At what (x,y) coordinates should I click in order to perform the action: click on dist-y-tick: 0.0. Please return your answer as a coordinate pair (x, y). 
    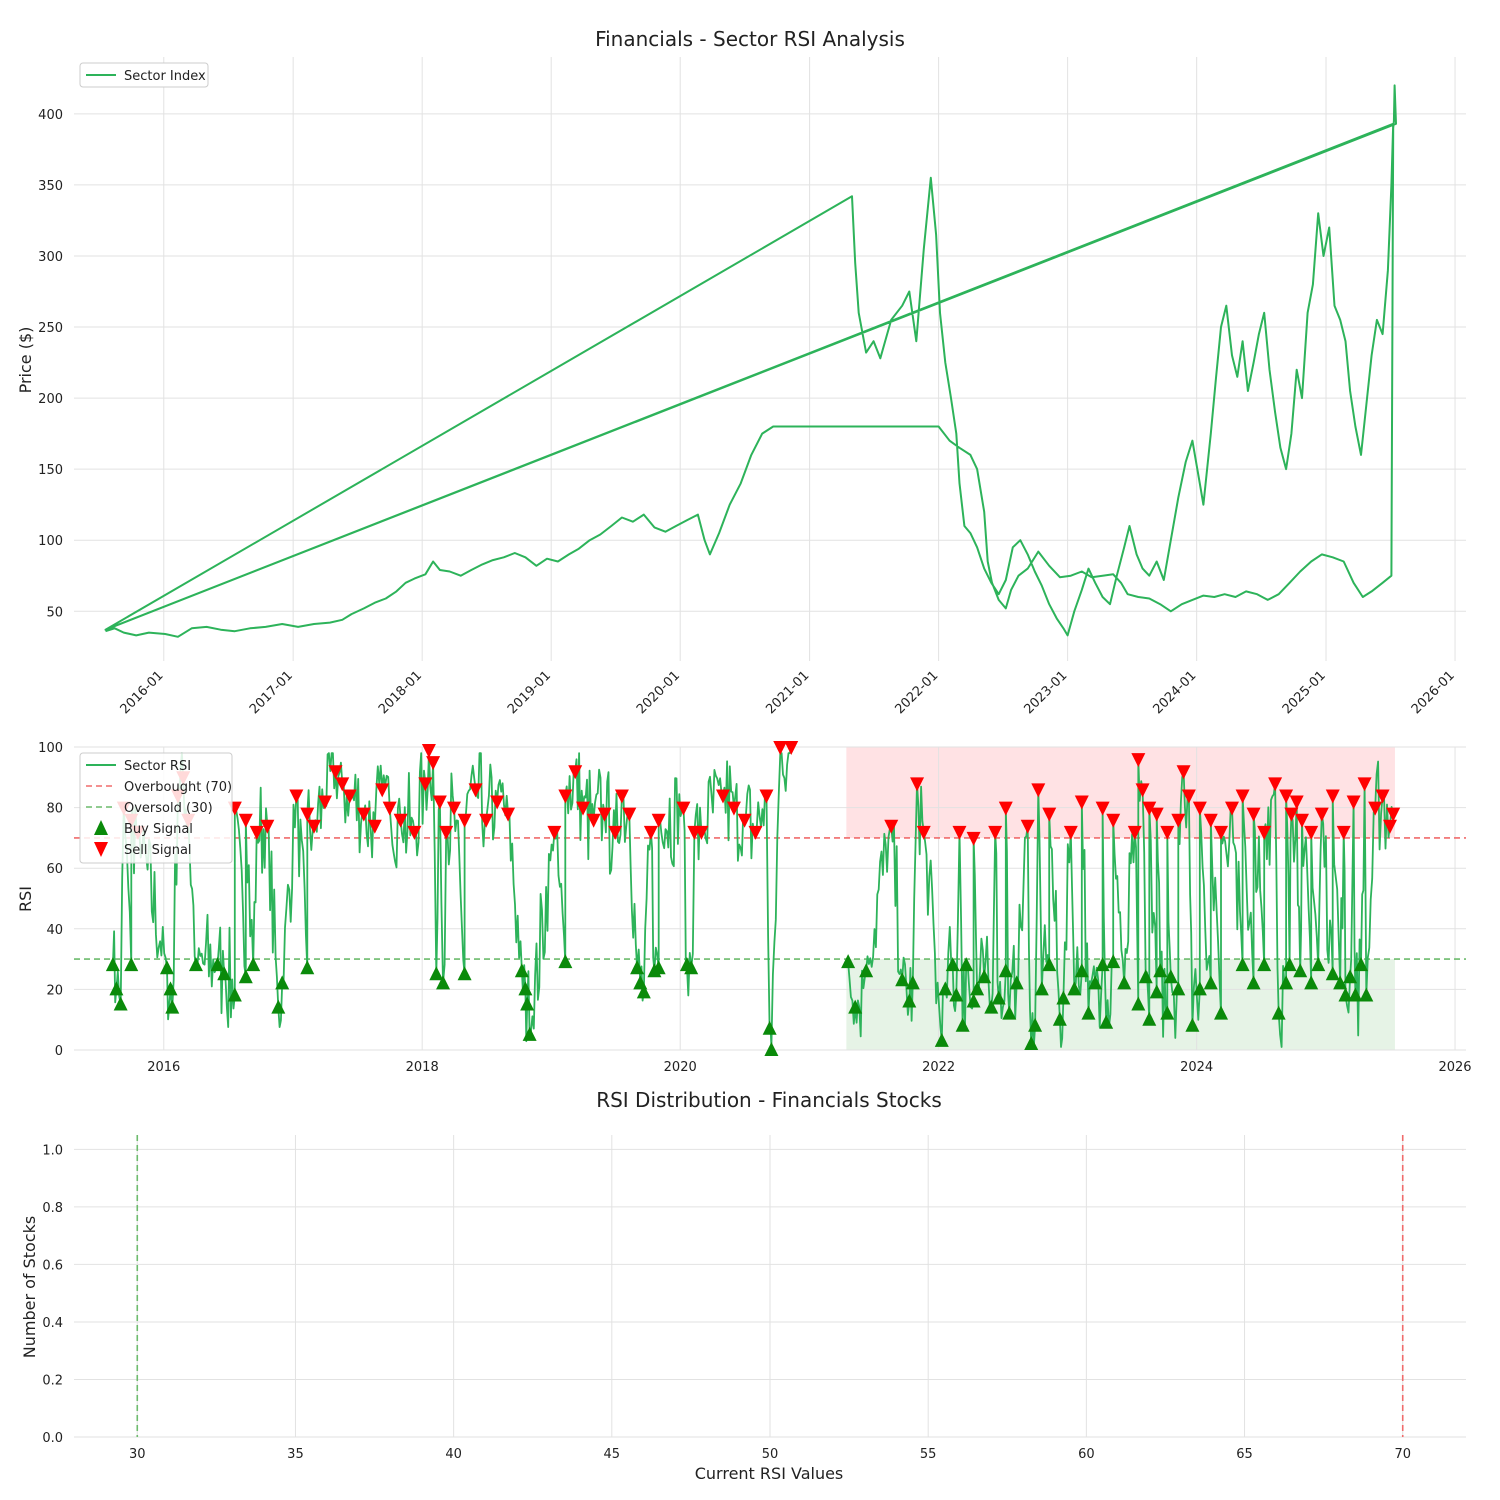
    Looking at the image, I should click on (52, 1438).